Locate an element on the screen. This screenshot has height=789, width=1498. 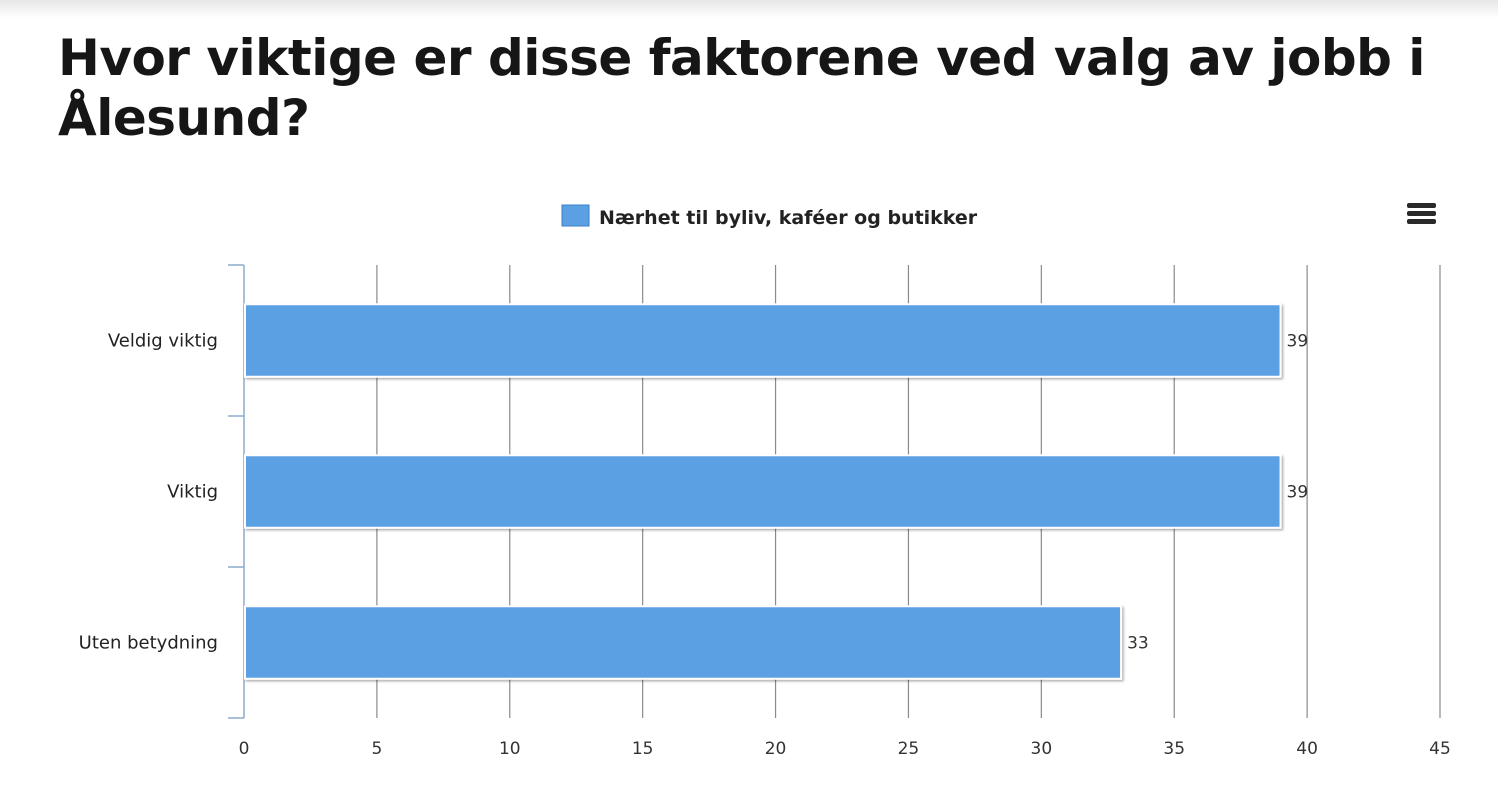
legend-label: Nærhet til byliv, kaféer og butikker is located at coordinates (788, 218).